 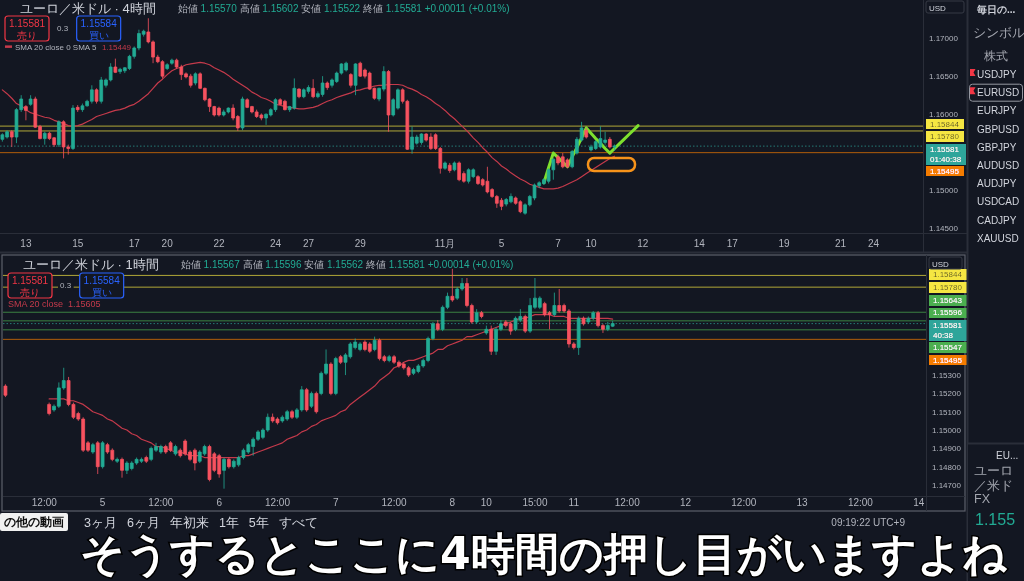 I want to click on text: EURUSD, so click(x=998, y=93).